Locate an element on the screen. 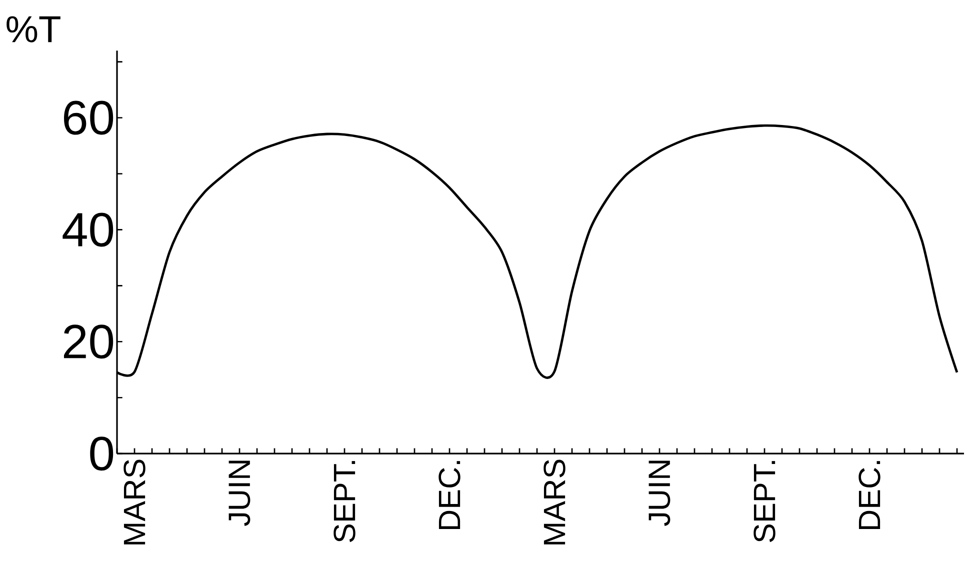 This screenshot has height=563, width=973. y-tick-label: 40 is located at coordinates (88, 229).